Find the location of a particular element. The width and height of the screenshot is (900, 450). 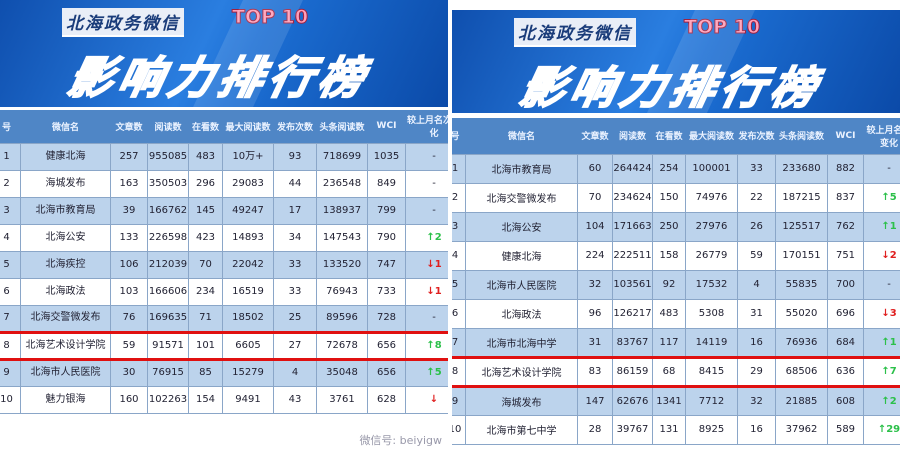

cell-rank: 6 is located at coordinates (459, 313).